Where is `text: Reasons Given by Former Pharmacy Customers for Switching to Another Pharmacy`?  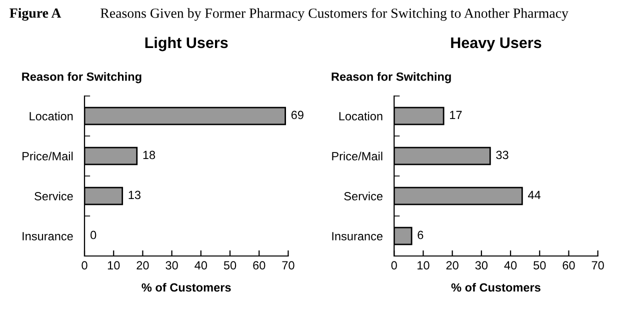
text: Reasons Given by Former Pharmacy Customers for Switching to Another Pharmacy is located at coordinates (334, 14).